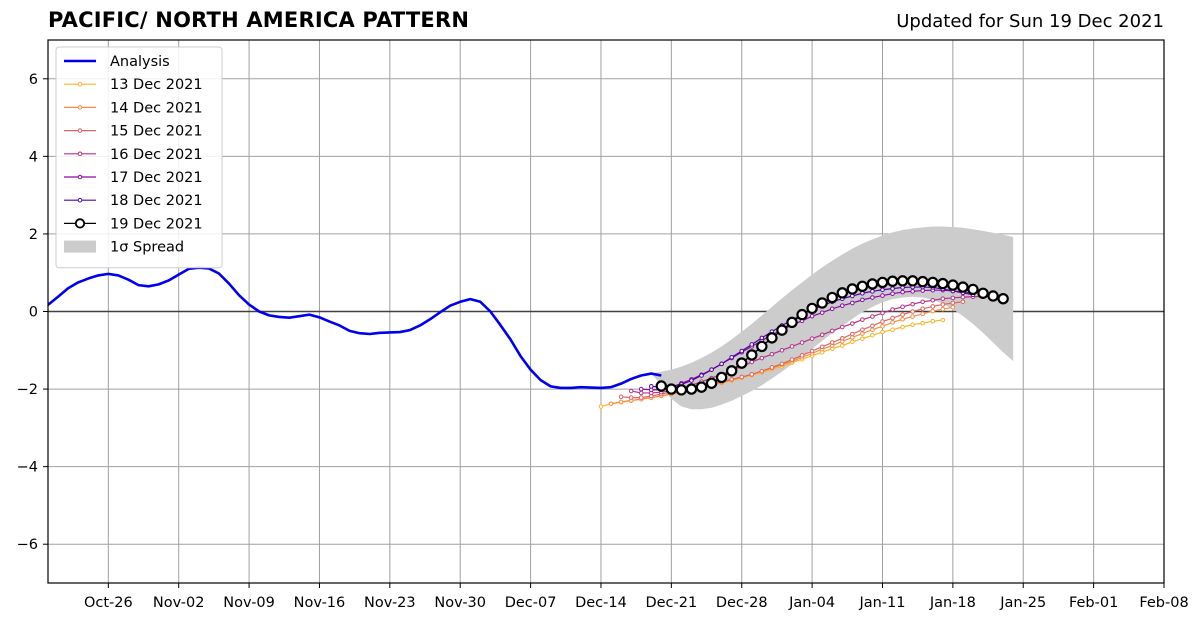 This screenshot has width=1204, height=622. Describe the element at coordinates (1022, 603) in the screenshot. I see `x-tick-label: Jan-25` at that location.